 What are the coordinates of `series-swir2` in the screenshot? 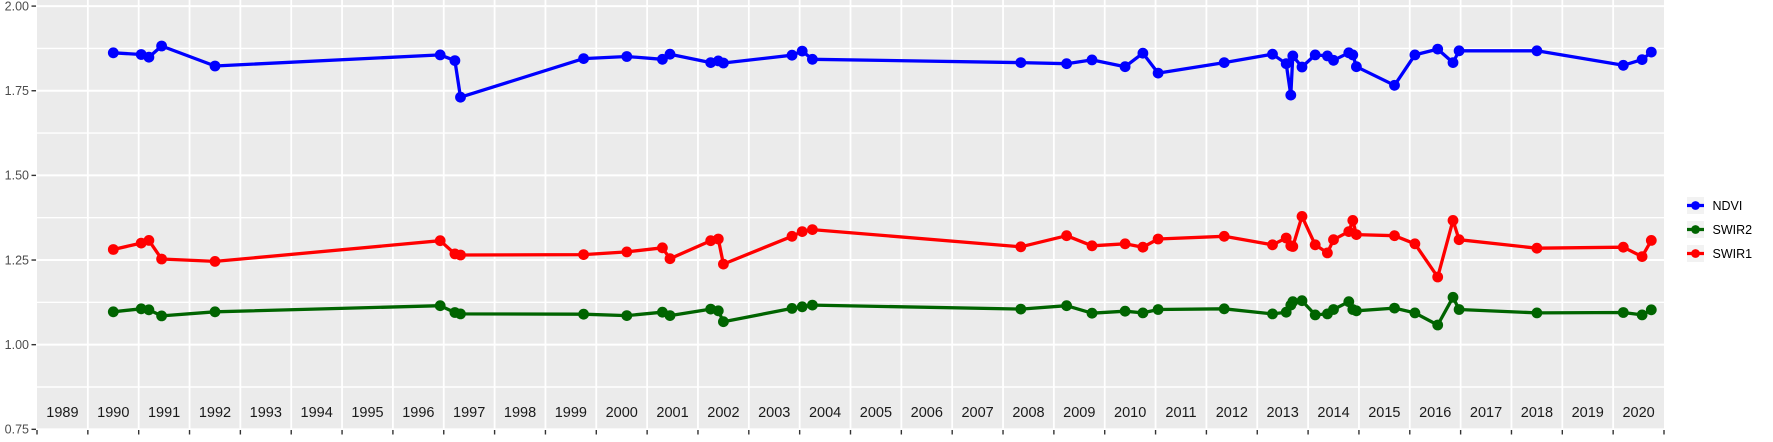 It's located at (882, 311).